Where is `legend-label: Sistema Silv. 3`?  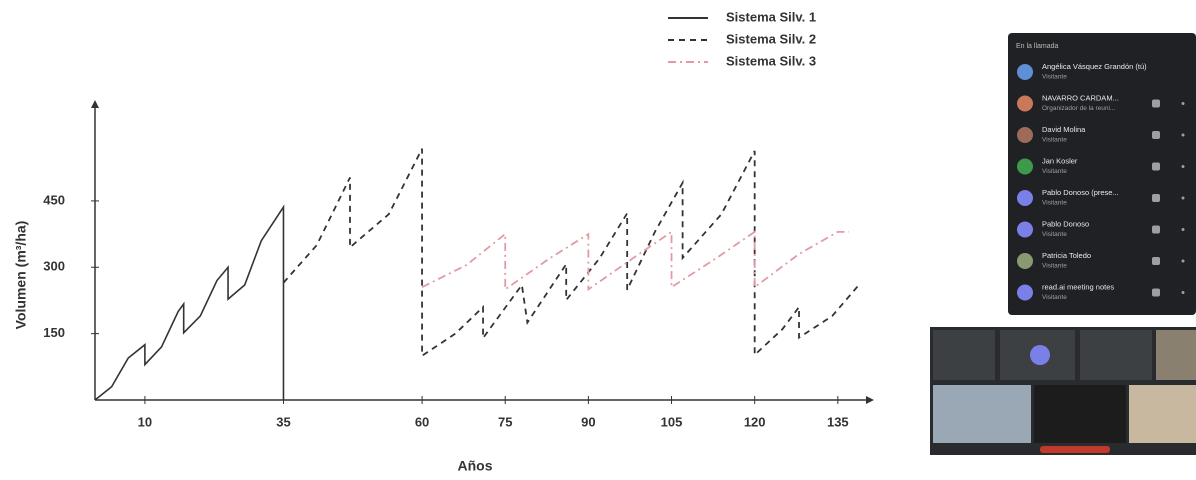
legend-label: Sistema Silv. 3 is located at coordinates (771, 60).